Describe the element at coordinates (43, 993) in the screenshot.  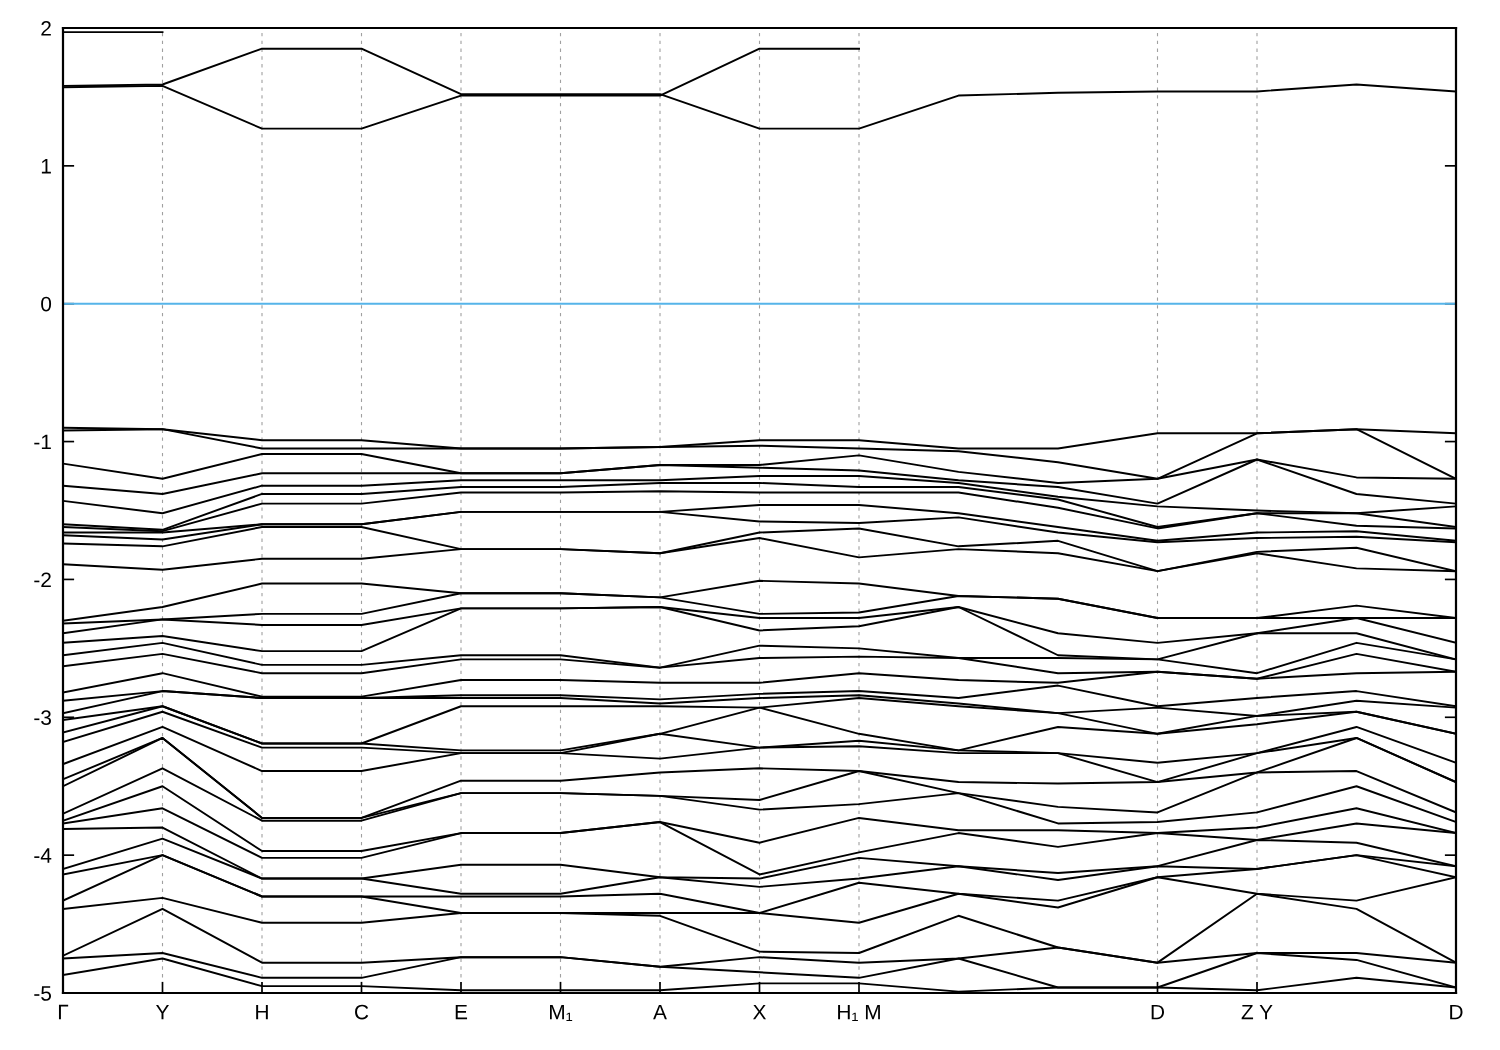
I see `y-tick-label: -5` at that location.